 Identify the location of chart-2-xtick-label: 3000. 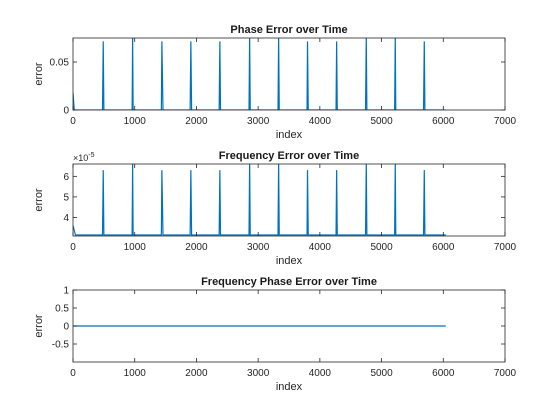
(258, 373).